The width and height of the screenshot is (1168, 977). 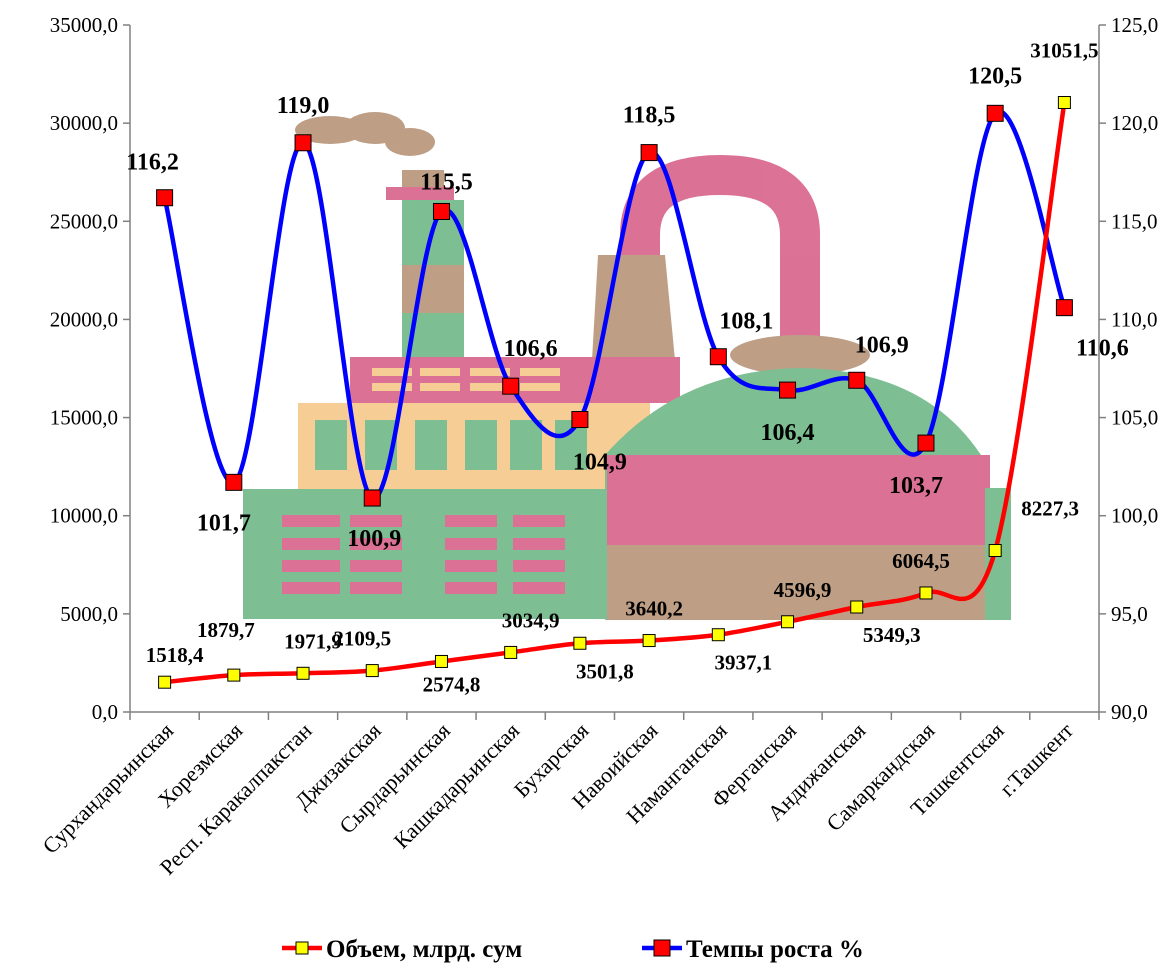 I want to click on volume-label: 3034,9, so click(x=531, y=620).